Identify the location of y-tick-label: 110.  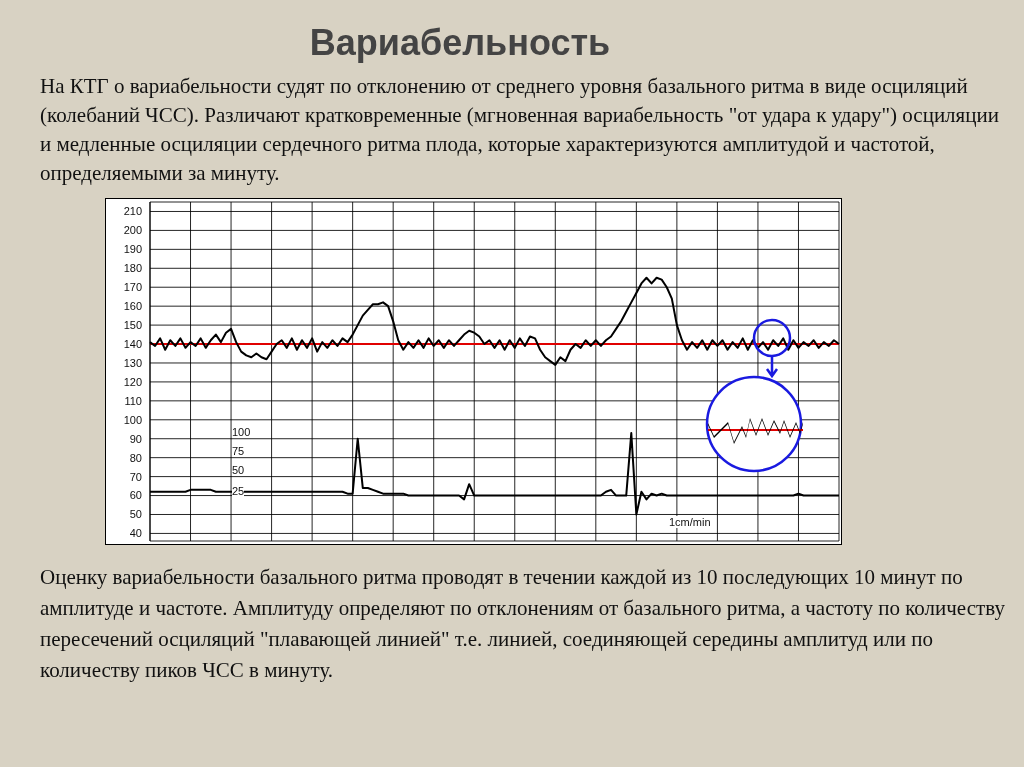
(133, 400).